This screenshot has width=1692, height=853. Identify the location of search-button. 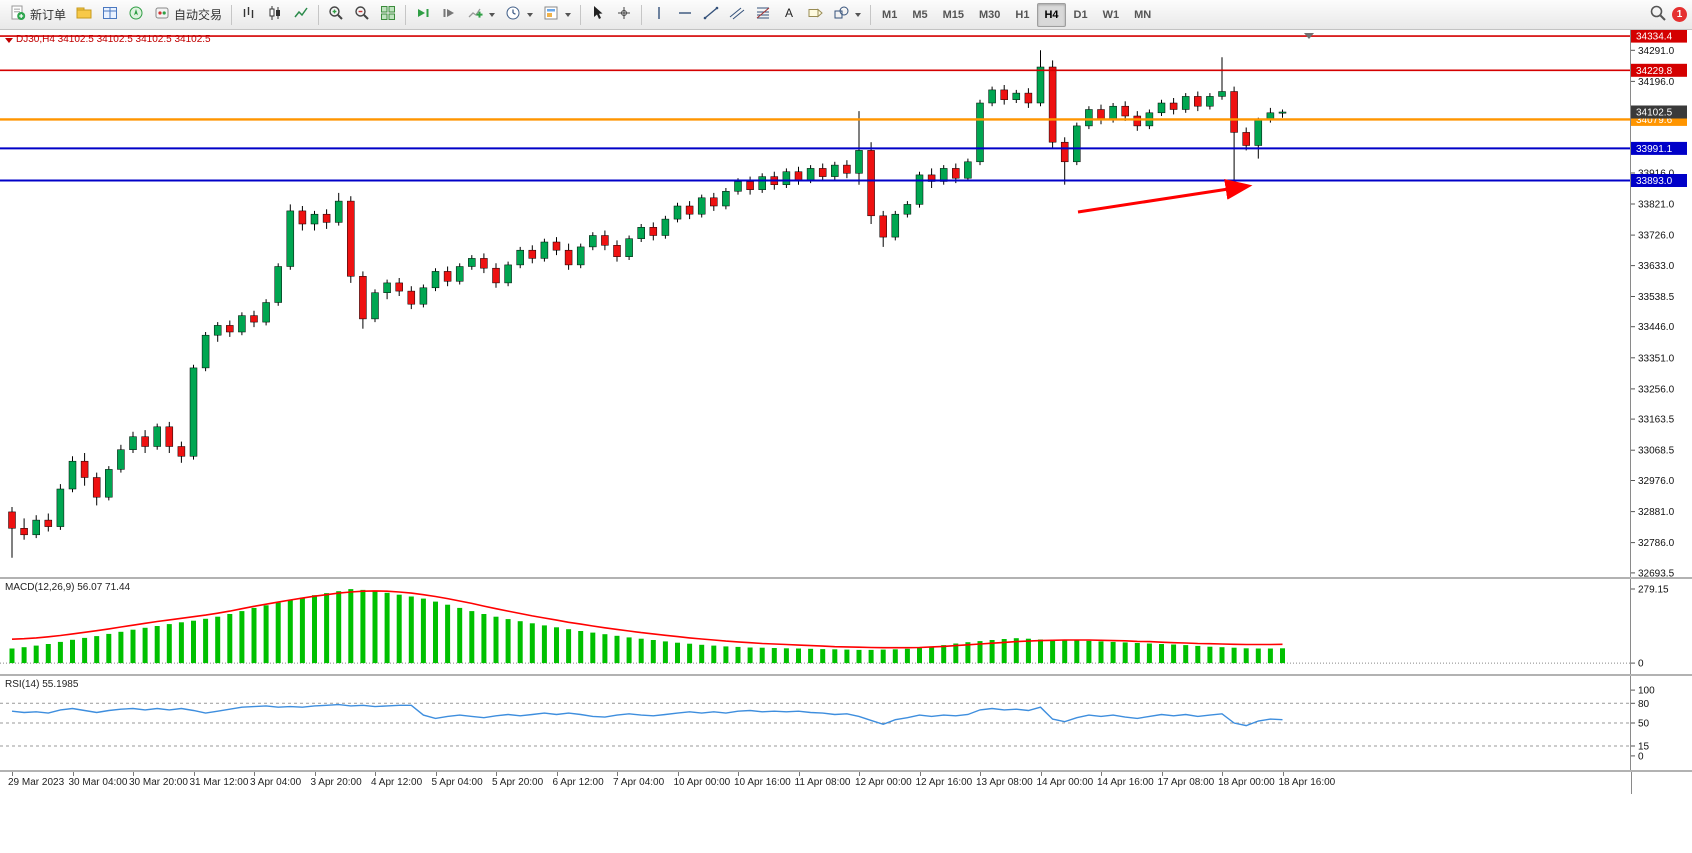
(1658, 15).